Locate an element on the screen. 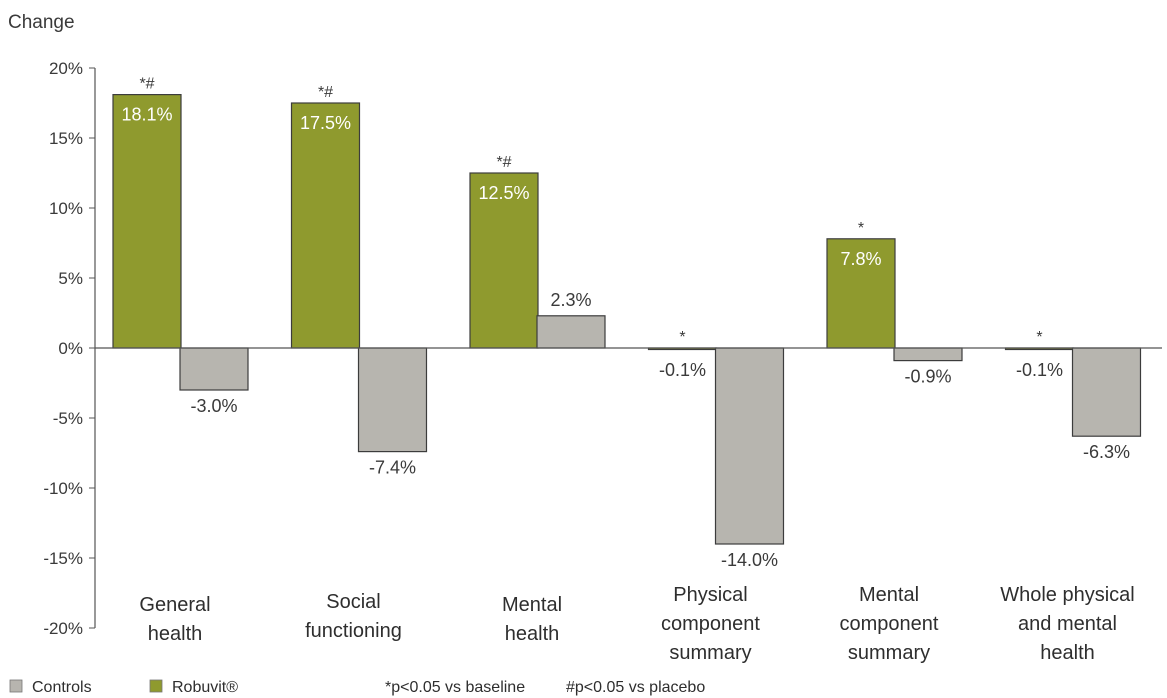 Image resolution: width=1167 pixels, height=698 pixels. category-label: Whole physical is located at coordinates (1067, 595).